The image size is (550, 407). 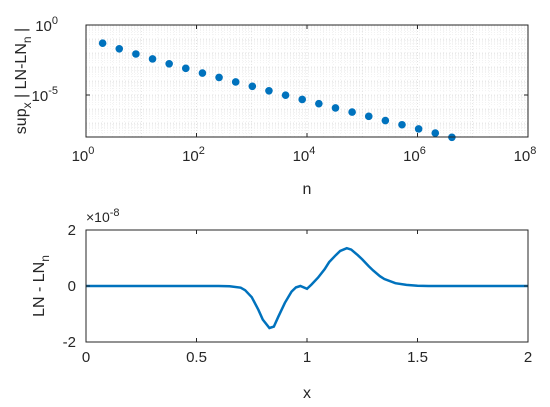 I want to click on top-ytick-label: 10⁰, so click(x=46, y=25).